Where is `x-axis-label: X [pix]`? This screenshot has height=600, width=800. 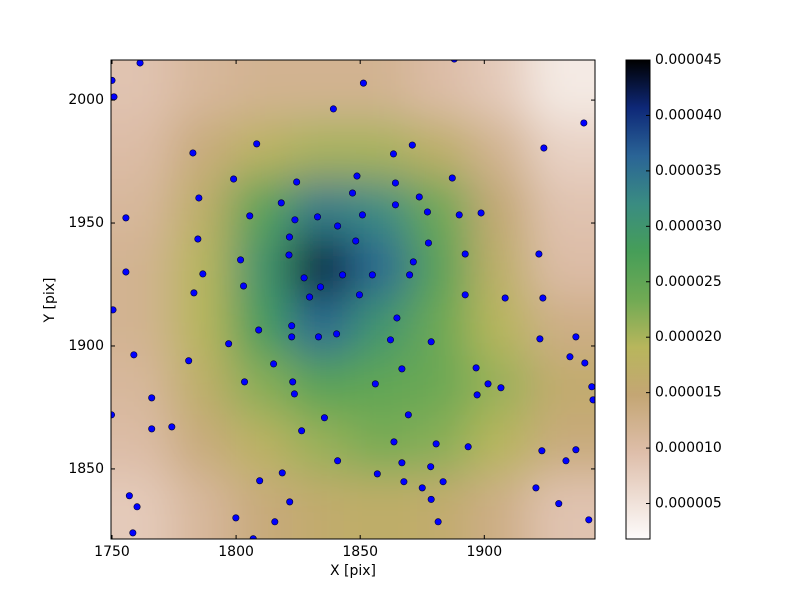 x-axis-label: X [pix] is located at coordinates (353, 571).